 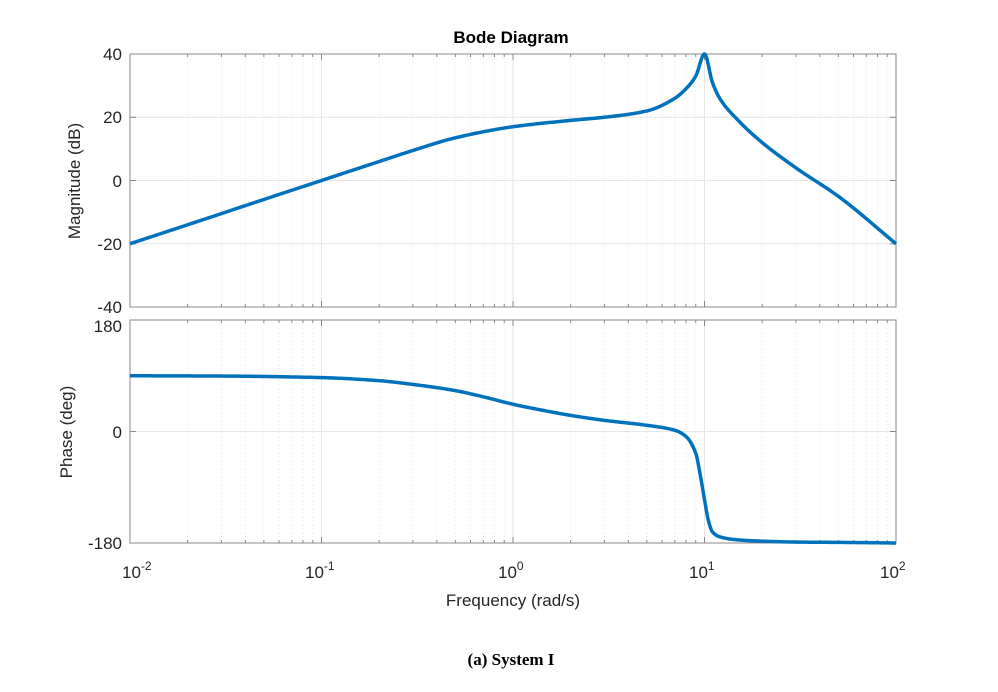 I want to click on mag-ytick-neg20: -20, so click(x=109, y=244).